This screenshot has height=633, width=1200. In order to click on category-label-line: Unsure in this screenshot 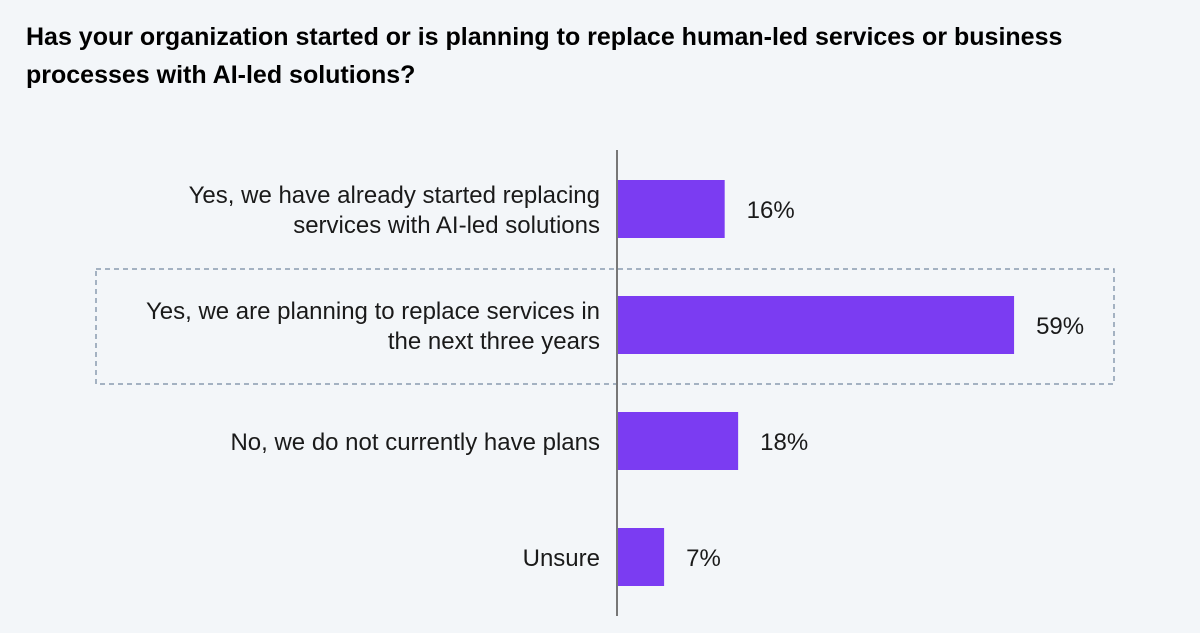, I will do `click(561, 558)`.